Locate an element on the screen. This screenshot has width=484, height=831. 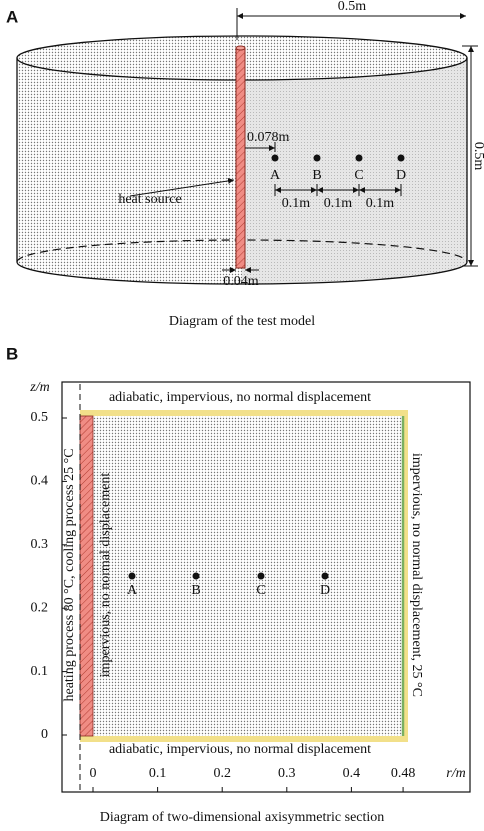
y-axis-label: z/m is located at coordinates (39, 387).